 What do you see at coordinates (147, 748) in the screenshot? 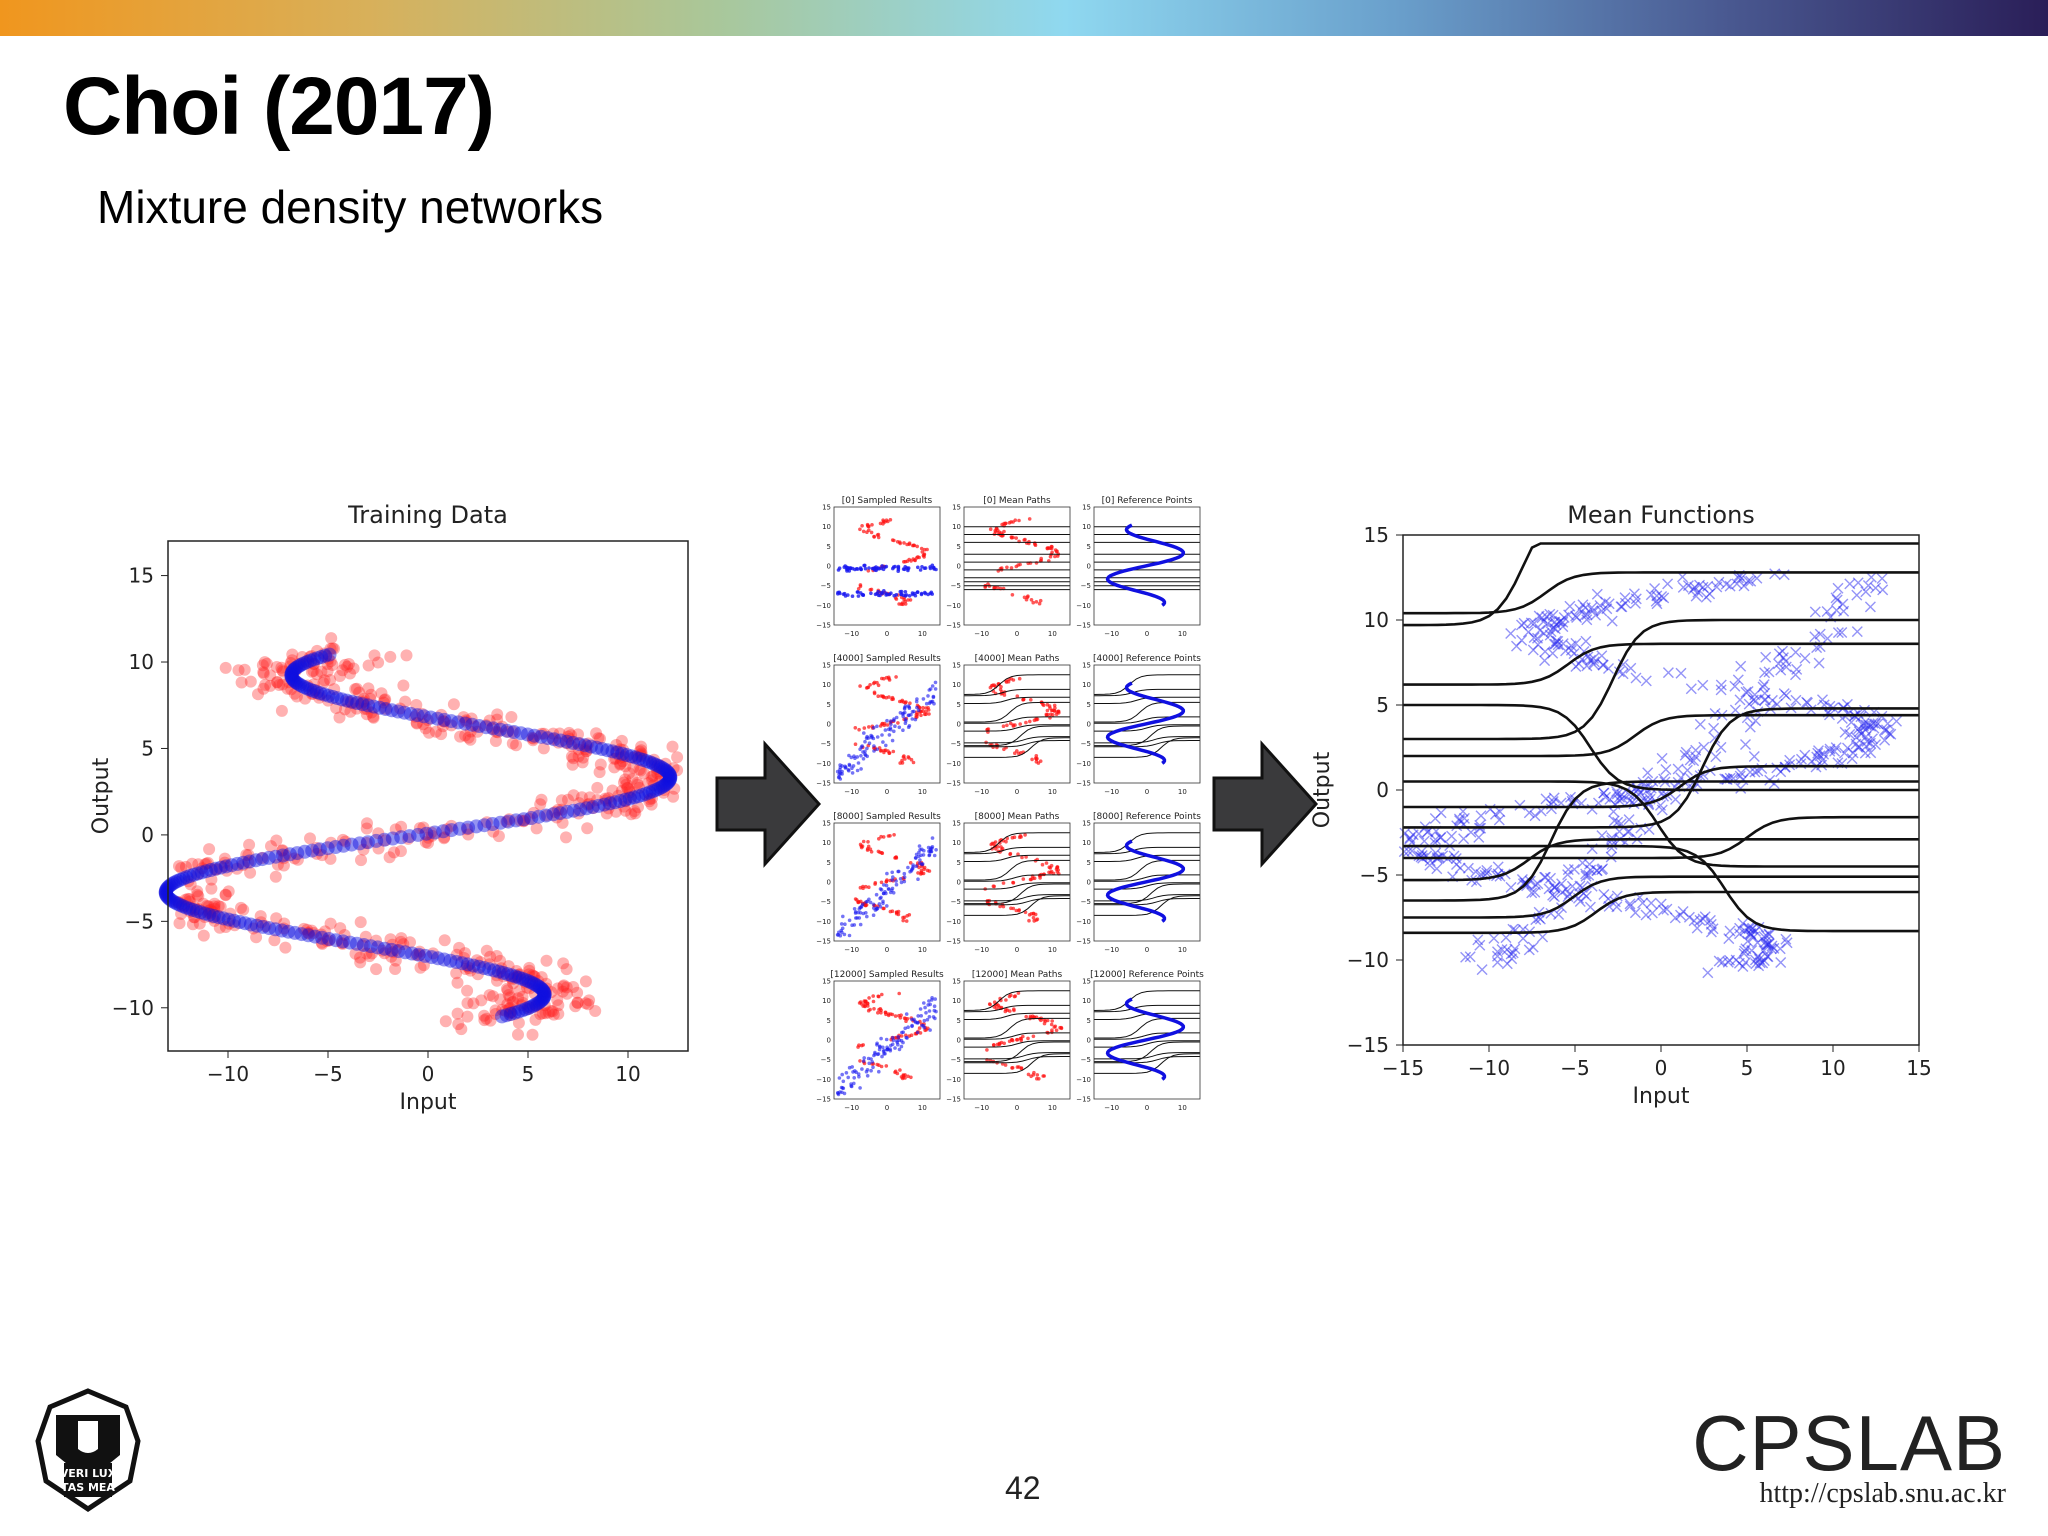
I see `y-tick-label: 5` at bounding box center [147, 748].